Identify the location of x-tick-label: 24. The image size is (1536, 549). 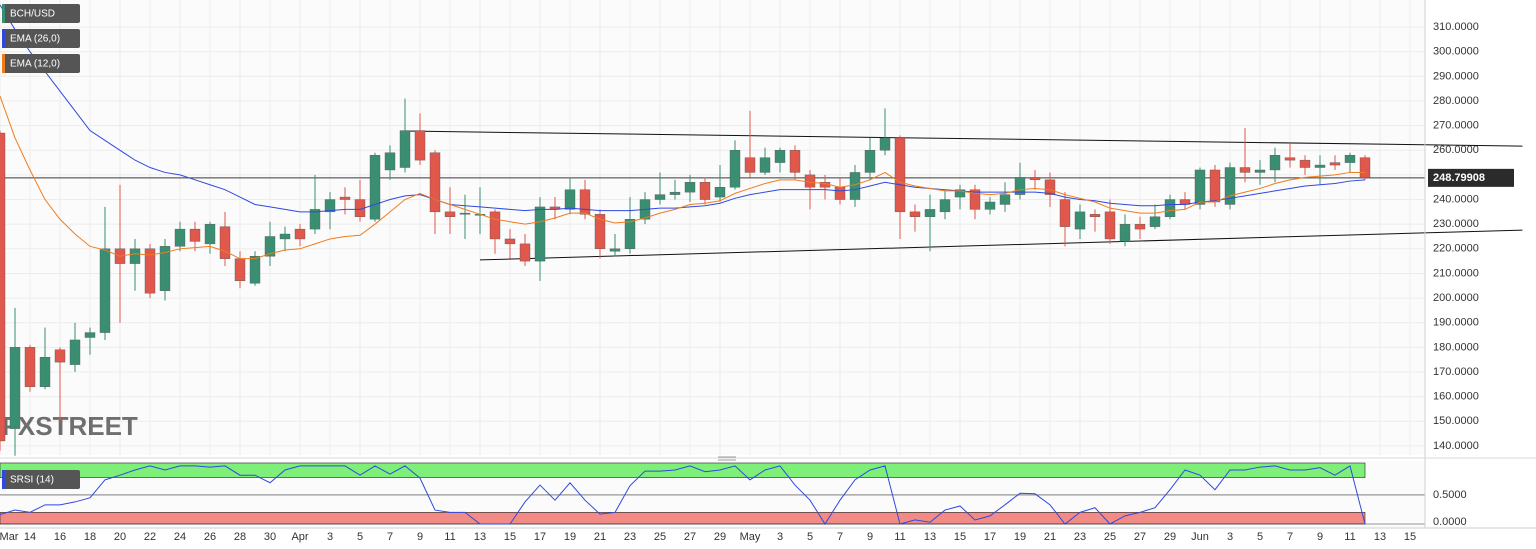
(180, 537).